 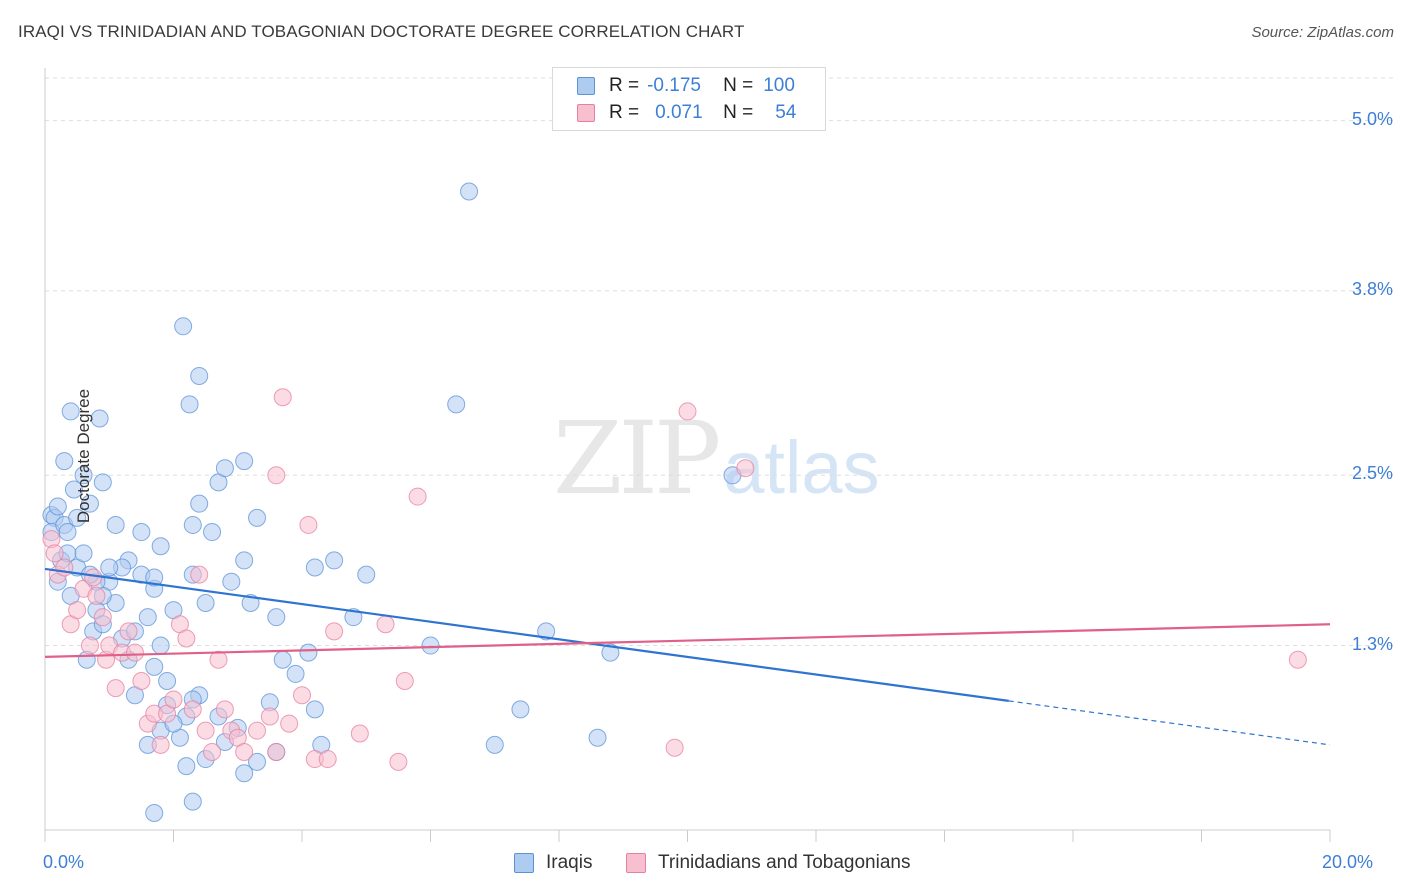 What do you see at coordinates (679, 112) in the screenshot?
I see `legend-r-value: 0.071` at bounding box center [679, 112].